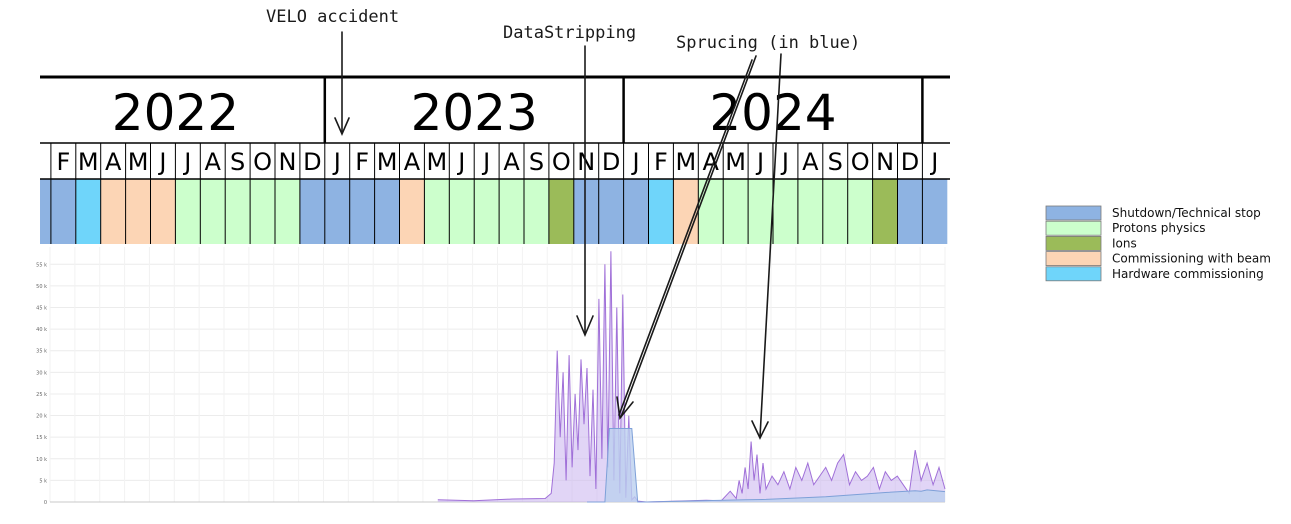 This screenshot has width=1291, height=524. Describe the element at coordinates (41, 438) in the screenshot. I see `y-tick-label: 15 k` at that location.